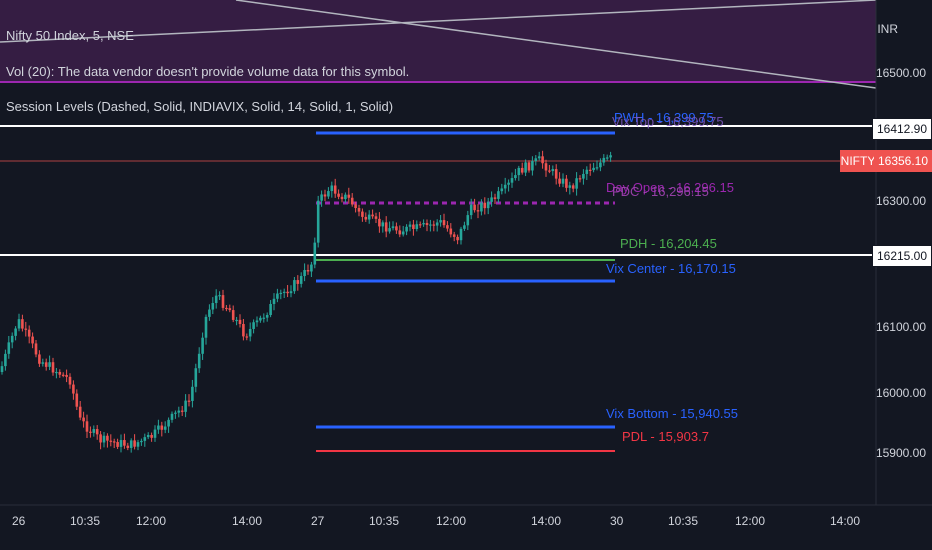  What do you see at coordinates (70, 35) in the screenshot?
I see `symbol-title: Nifty 50 Index, 5, NSE` at bounding box center [70, 35].